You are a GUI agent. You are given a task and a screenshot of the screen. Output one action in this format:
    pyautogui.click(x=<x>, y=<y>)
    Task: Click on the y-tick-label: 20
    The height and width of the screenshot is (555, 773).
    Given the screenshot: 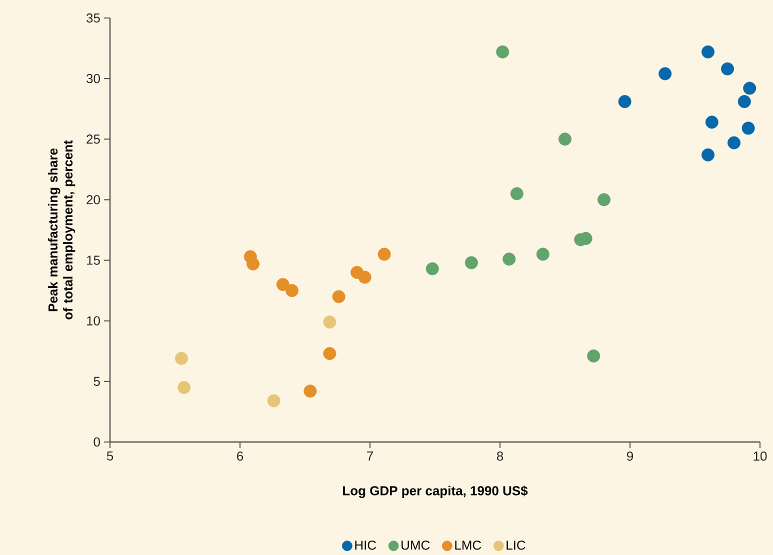 What is the action you would take?
    pyautogui.click(x=93, y=199)
    